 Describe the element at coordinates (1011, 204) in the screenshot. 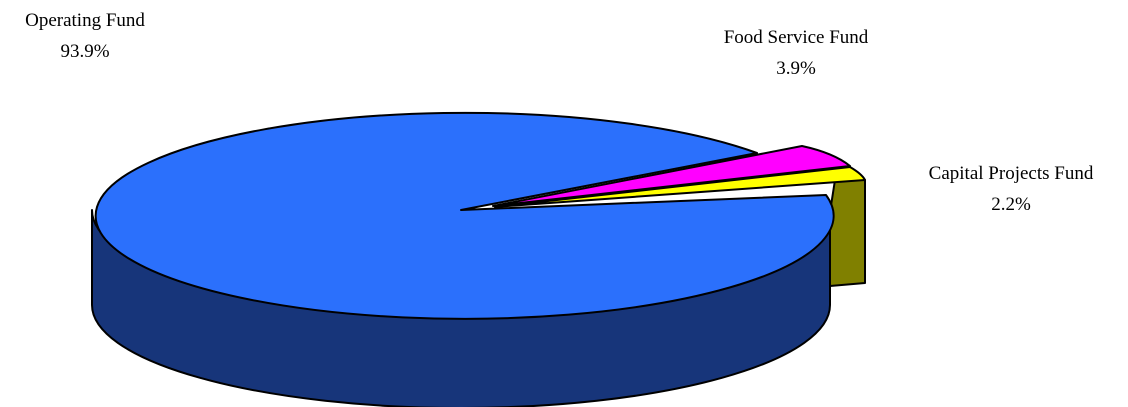

I see `label-capital-projects-fund-value: 2.2%` at that location.